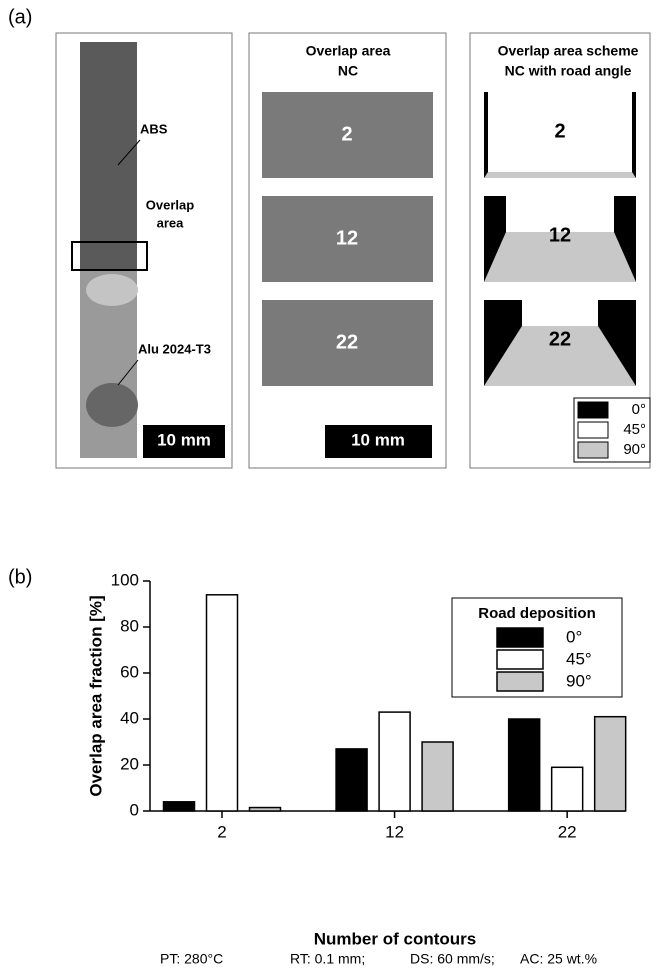  What do you see at coordinates (327, 959) in the screenshot?
I see `footnote: RT: 0.1 mm;` at bounding box center [327, 959].